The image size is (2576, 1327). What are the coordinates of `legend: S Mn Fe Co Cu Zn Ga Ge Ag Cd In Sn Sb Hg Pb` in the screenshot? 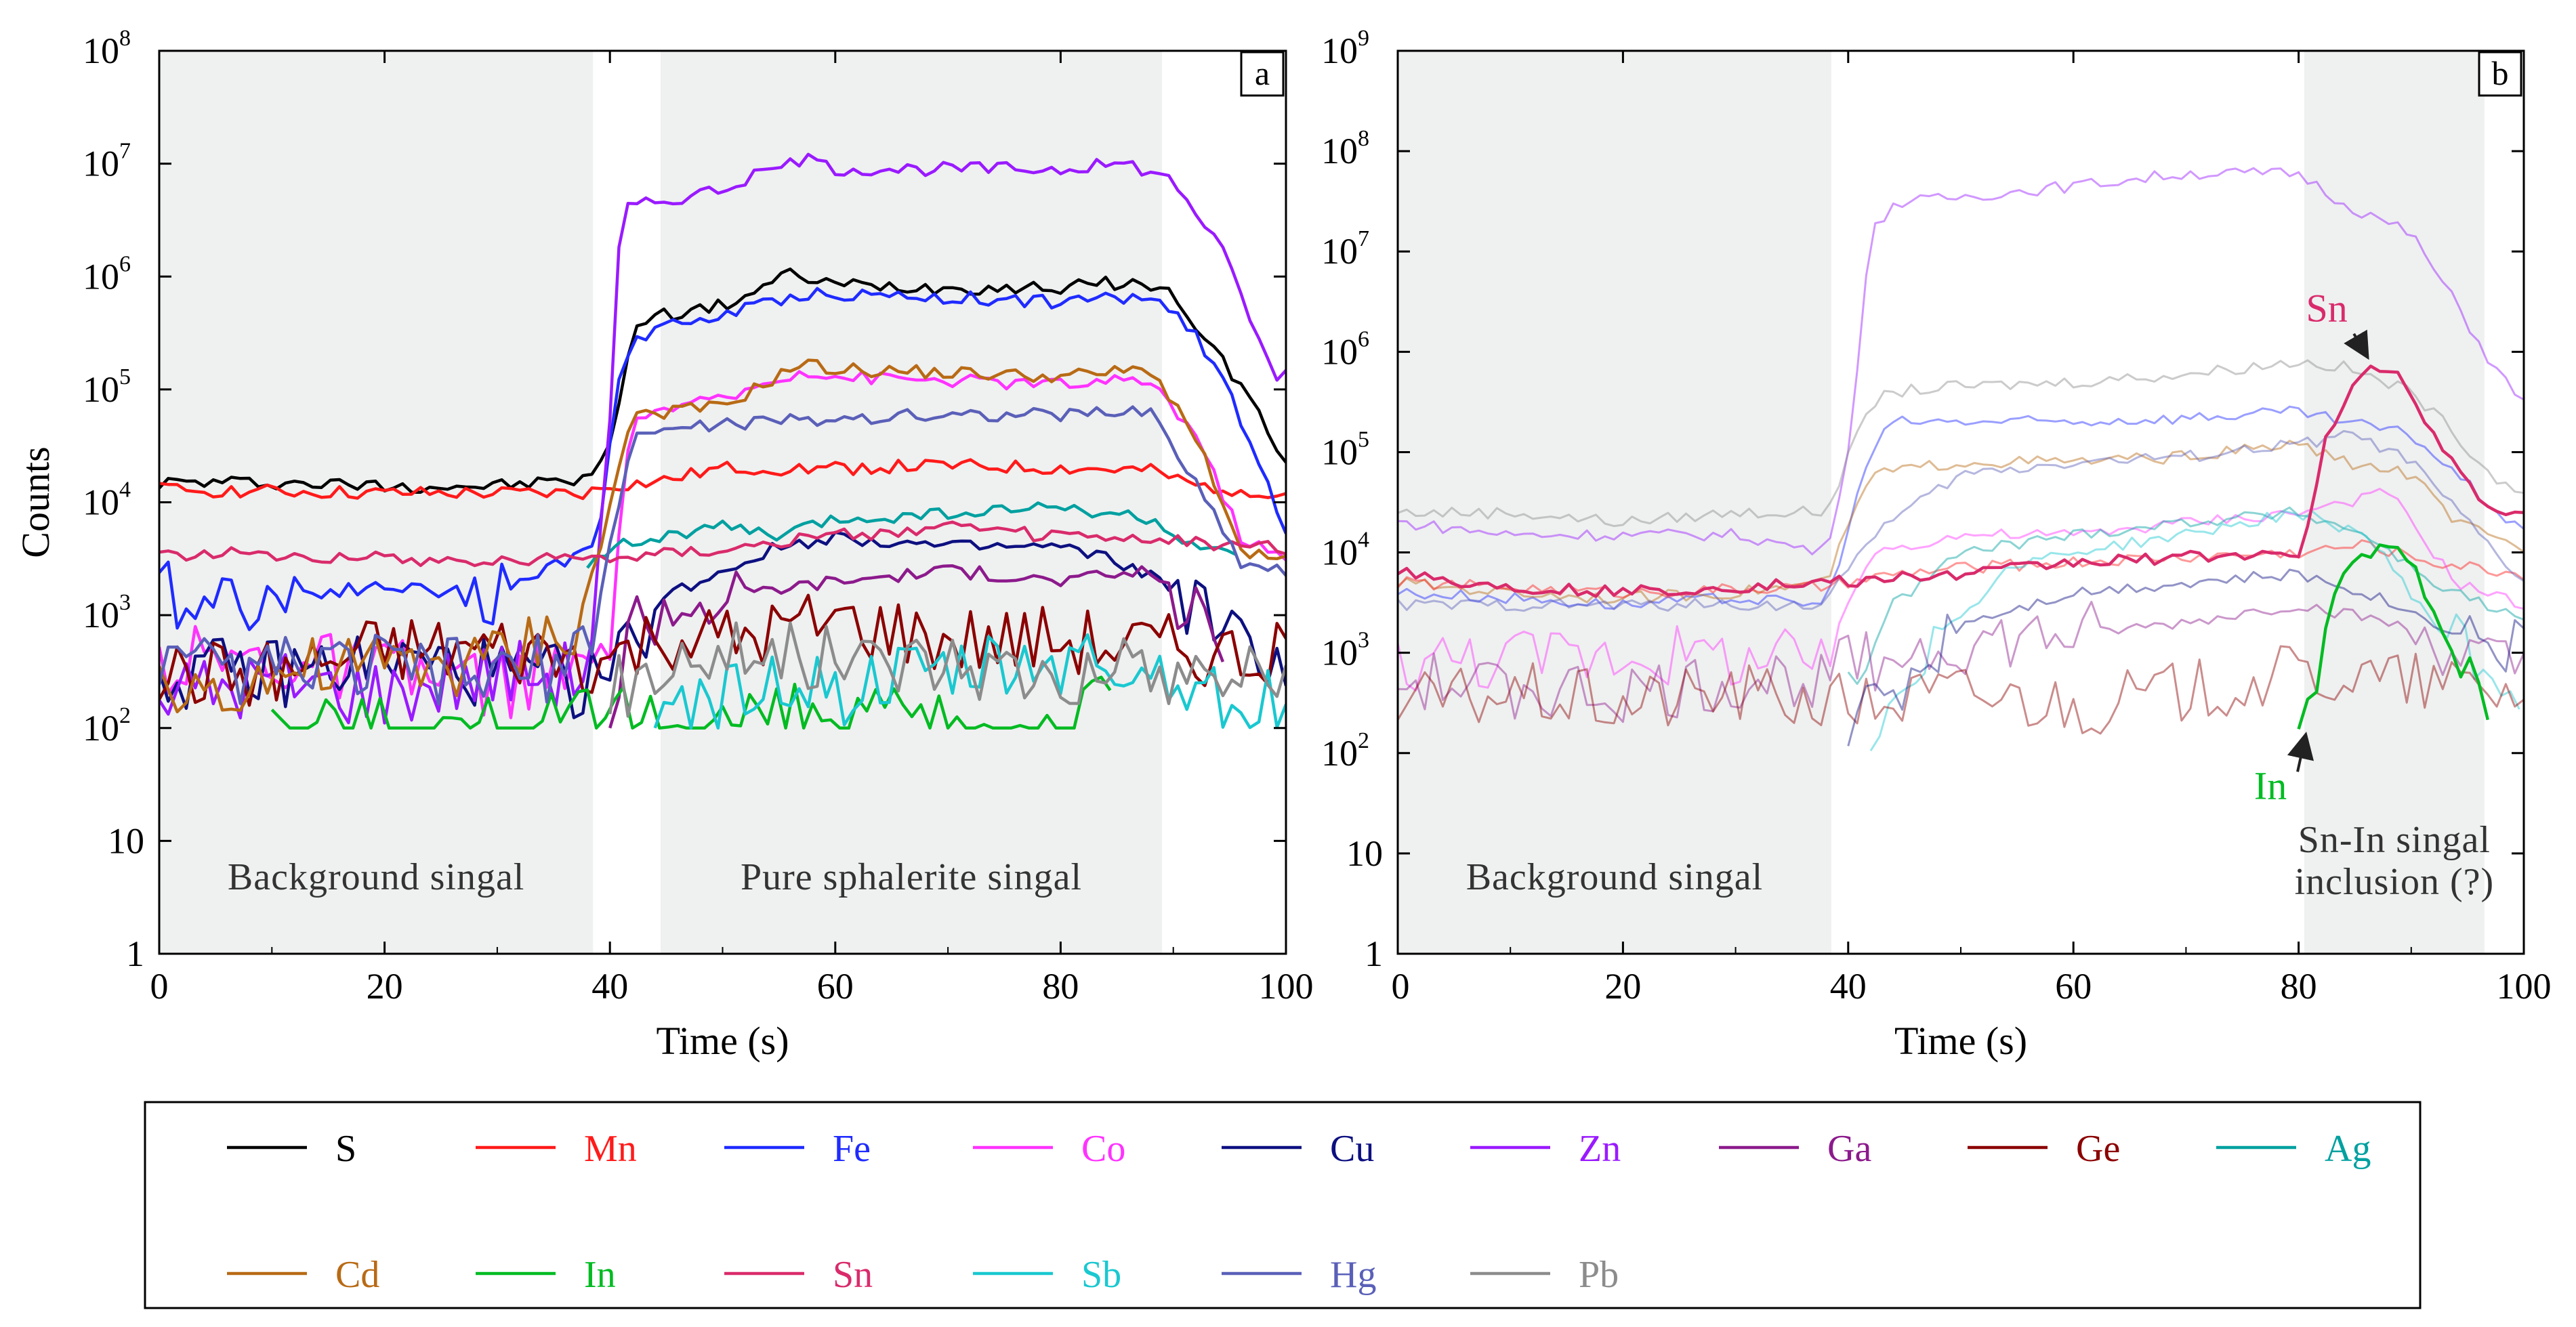 It's located at (1283, 1205).